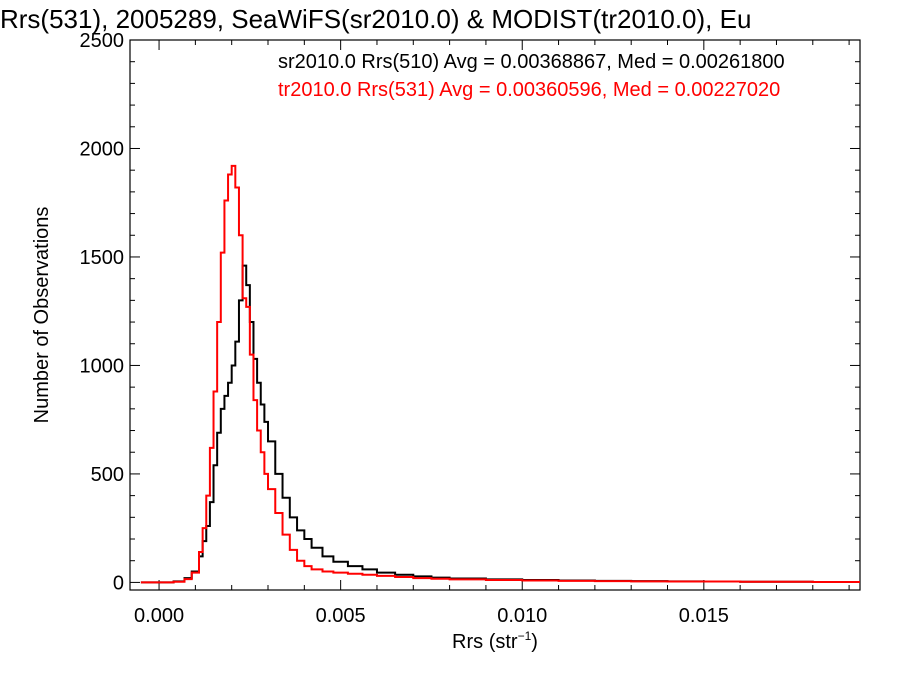 This screenshot has height=675, width=900. What do you see at coordinates (102, 258) in the screenshot?
I see `y-tick-label: 1500` at bounding box center [102, 258].